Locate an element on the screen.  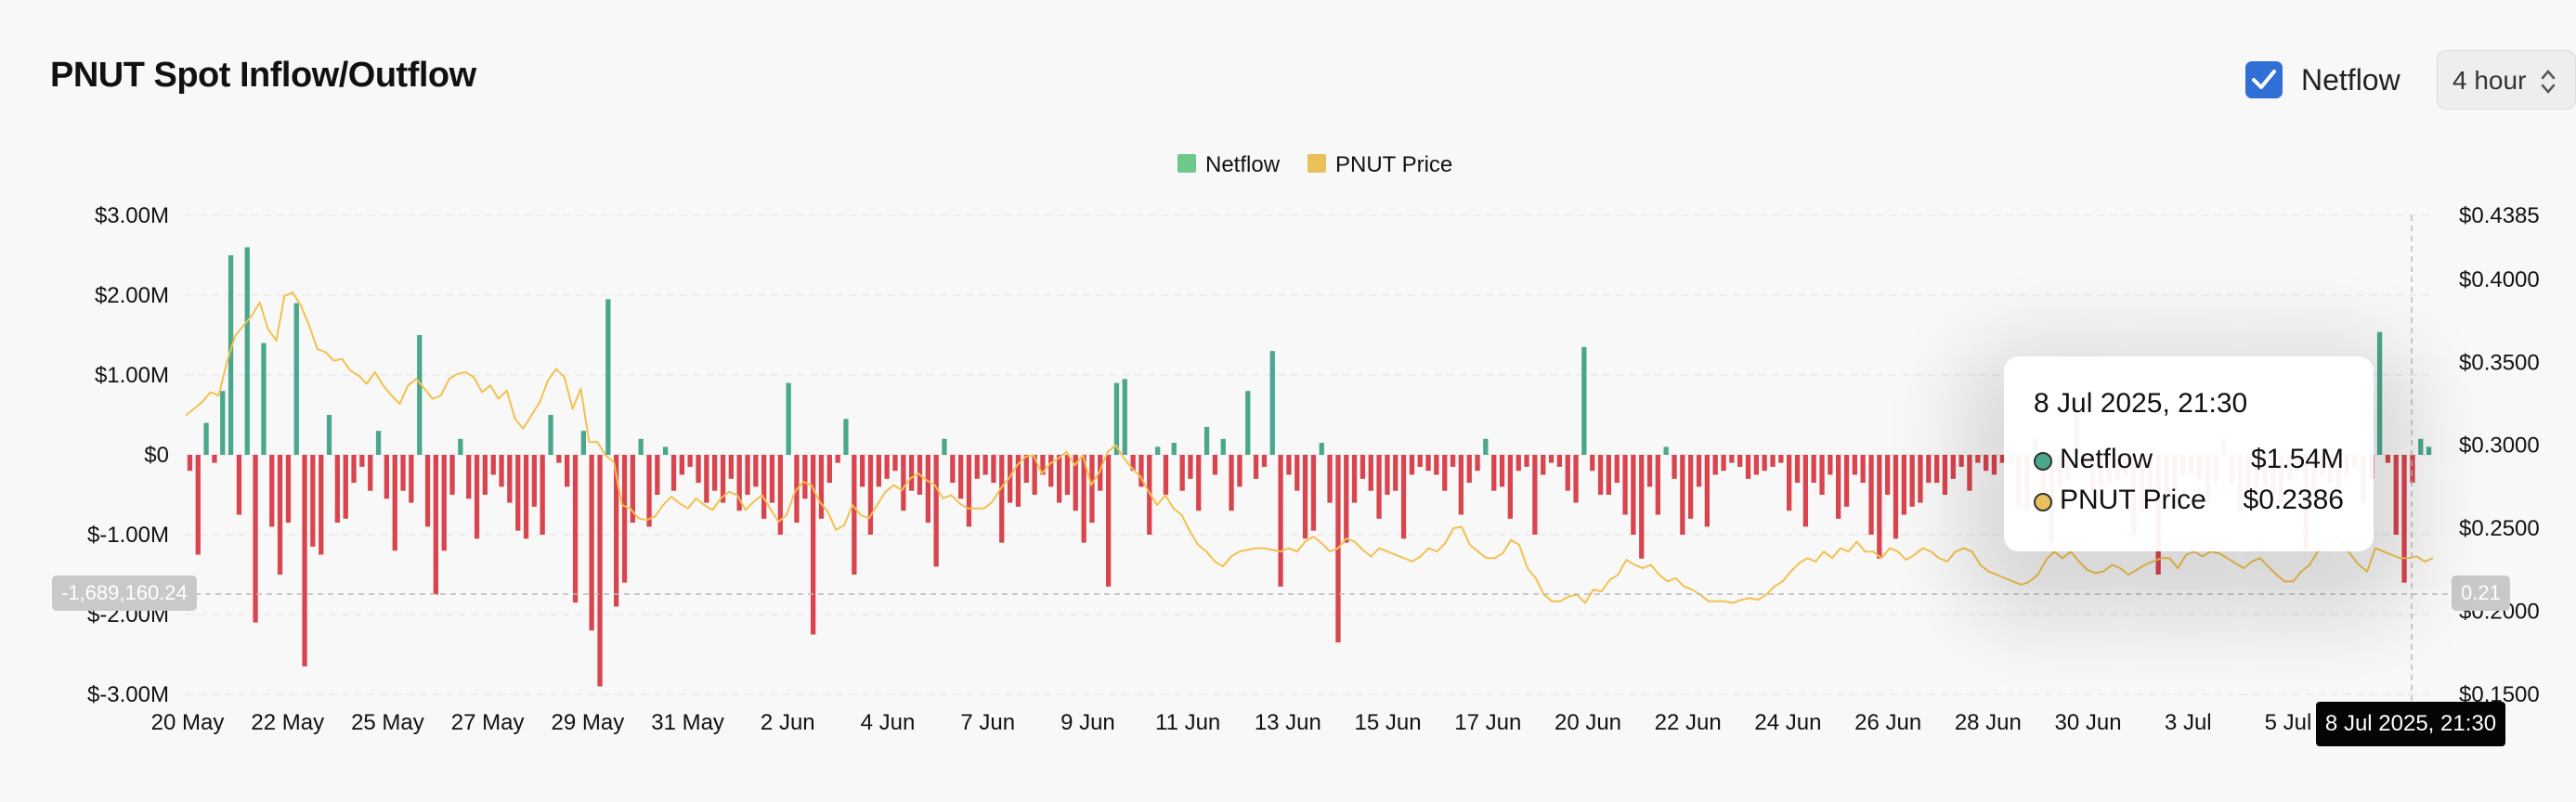
x-tick-label: 25 May is located at coordinates (387, 722).